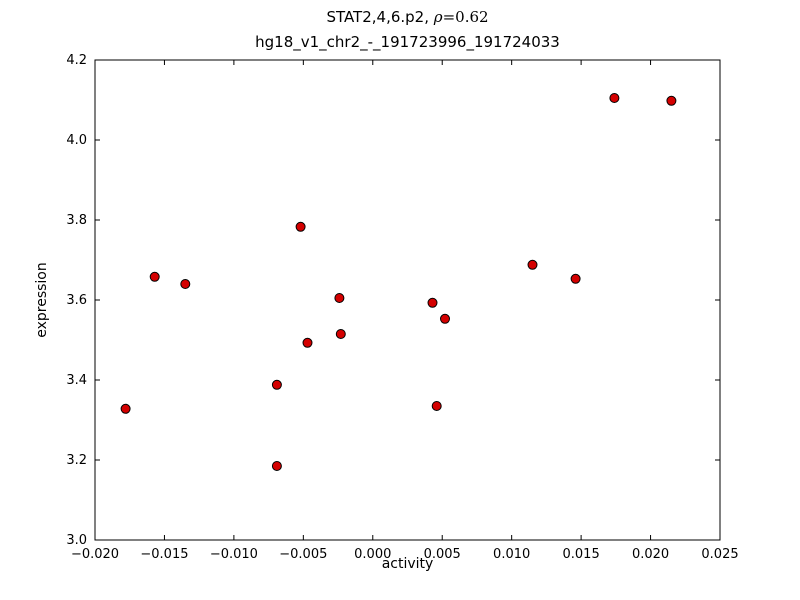 This screenshot has height=600, width=800. I want to click on y-tick-label: 3.4, so click(76, 380).